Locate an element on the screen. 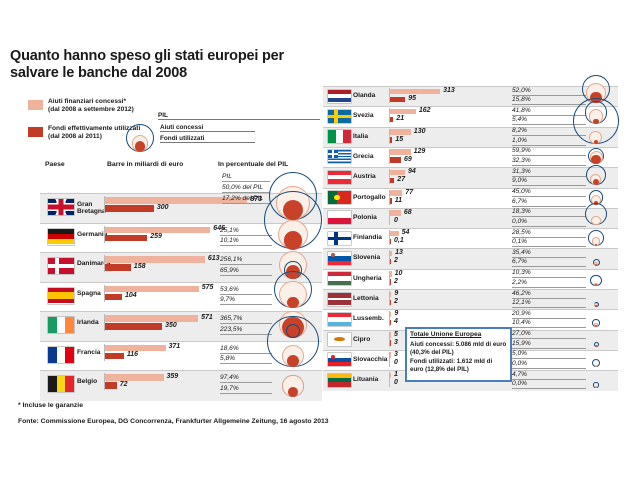 The height and width of the screenshot is (479, 638). fondi-value: 4 is located at coordinates (396, 322).